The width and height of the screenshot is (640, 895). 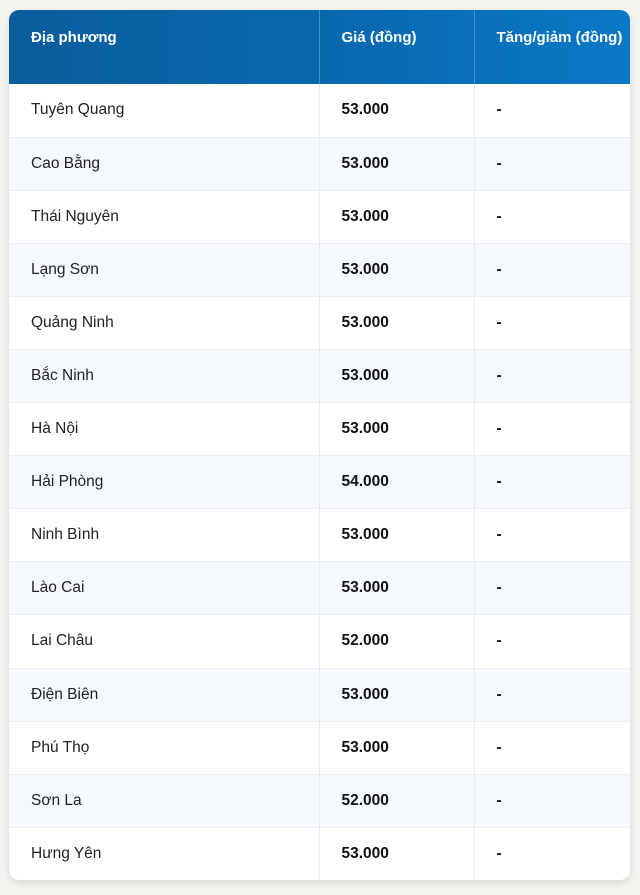 I want to click on table-row: Thái Nguyên 53.000-, so click(x=319, y=216).